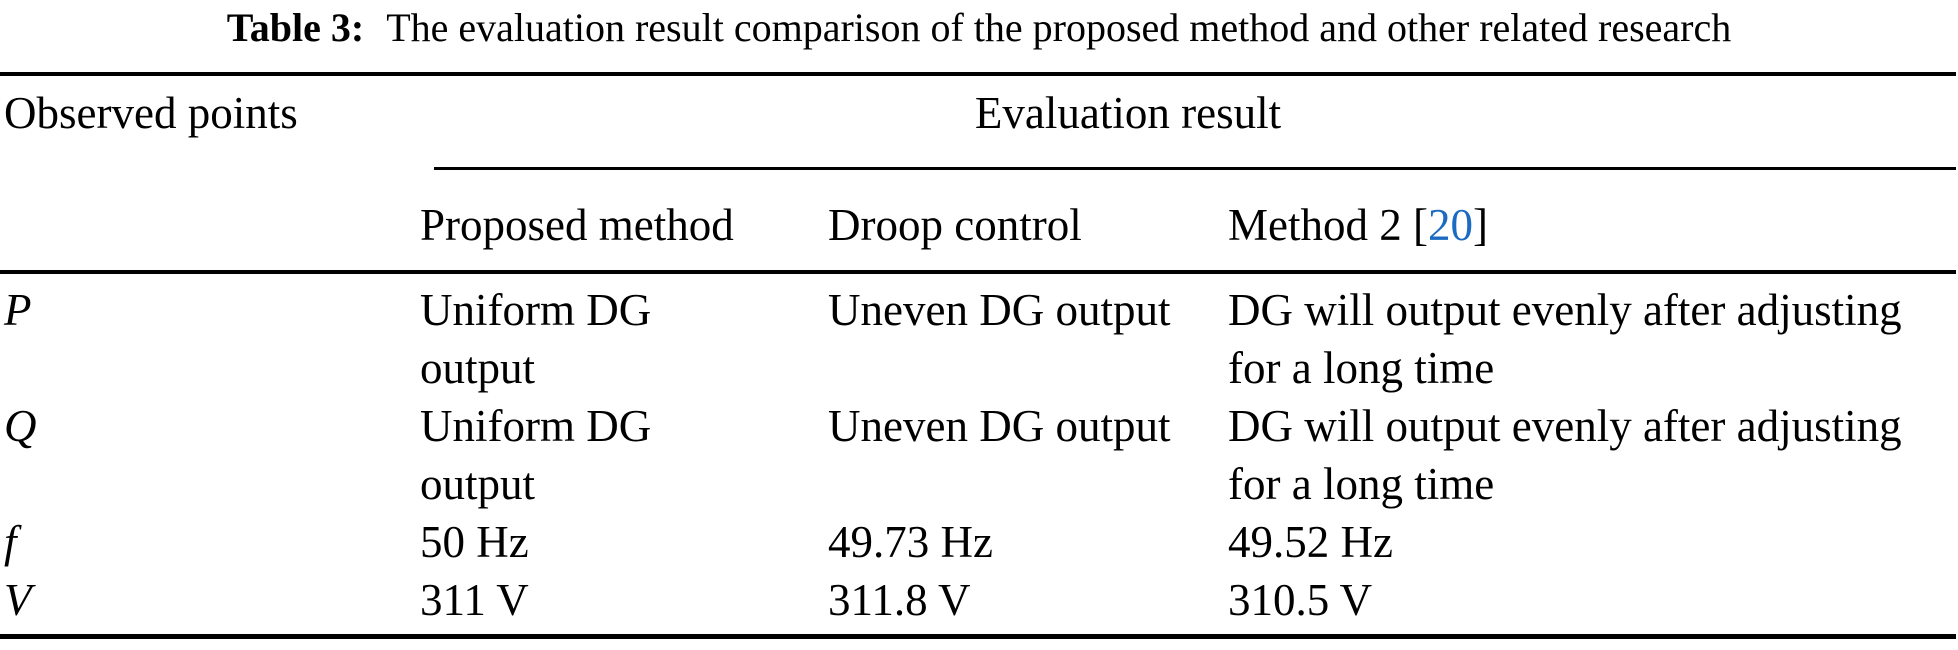  I want to click on observed-point-symbol: Q, so click(20, 426).